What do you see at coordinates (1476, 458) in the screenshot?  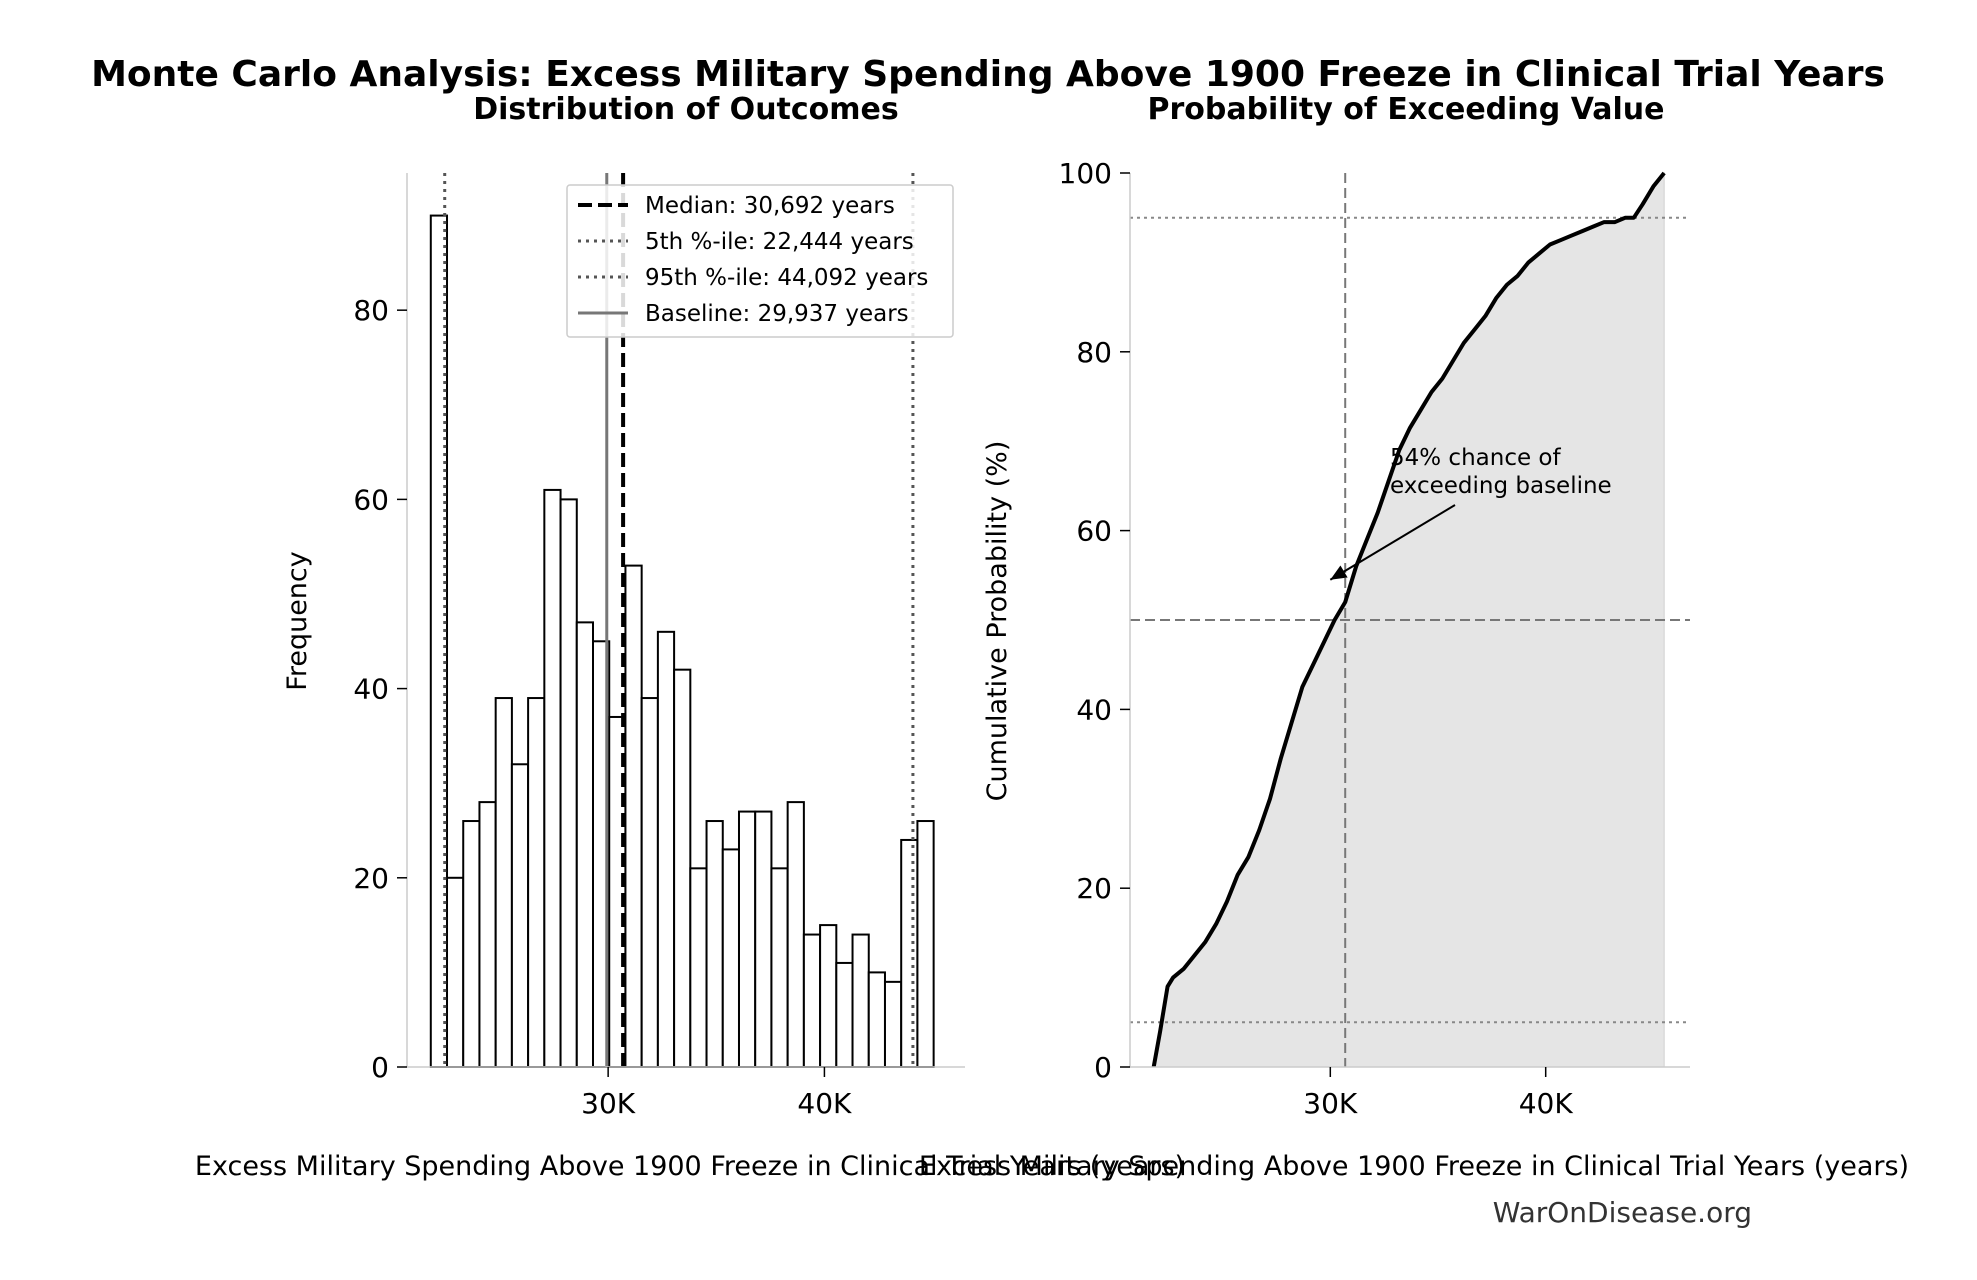 I see `annotation-line1: 54% chance of` at bounding box center [1476, 458].